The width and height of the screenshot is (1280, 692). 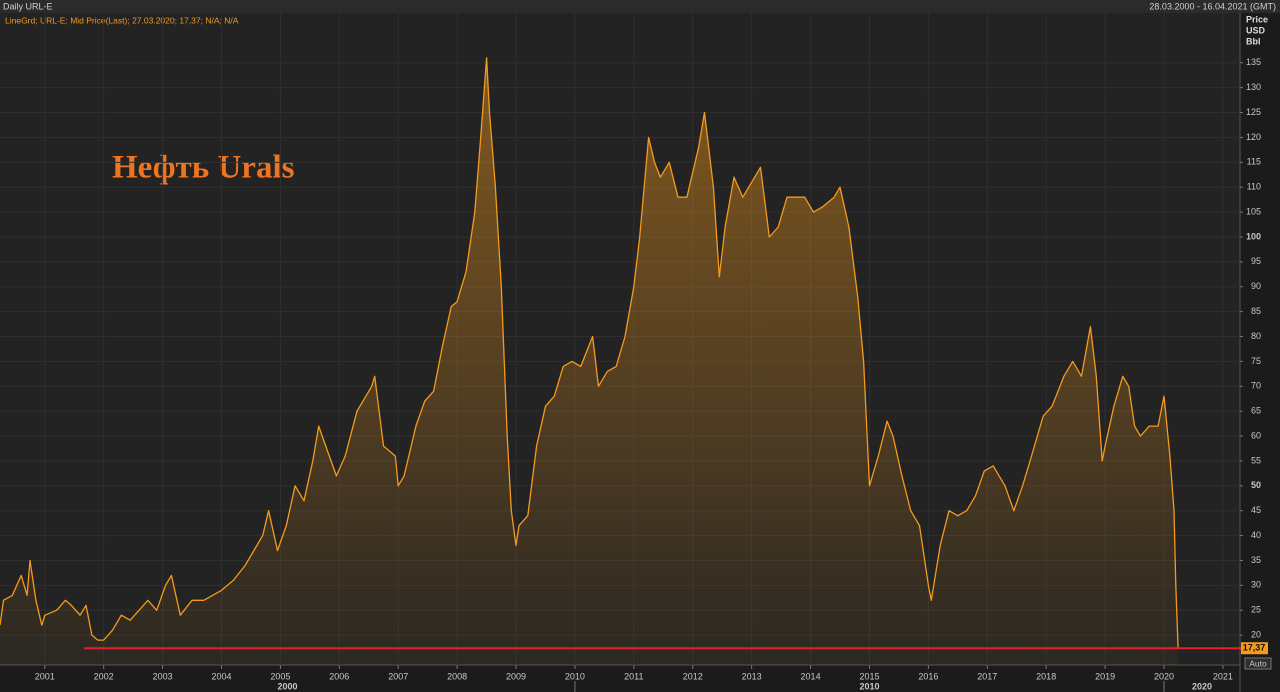 What do you see at coordinates (516, 676) in the screenshot?
I see `x-tick-label: 2009` at bounding box center [516, 676].